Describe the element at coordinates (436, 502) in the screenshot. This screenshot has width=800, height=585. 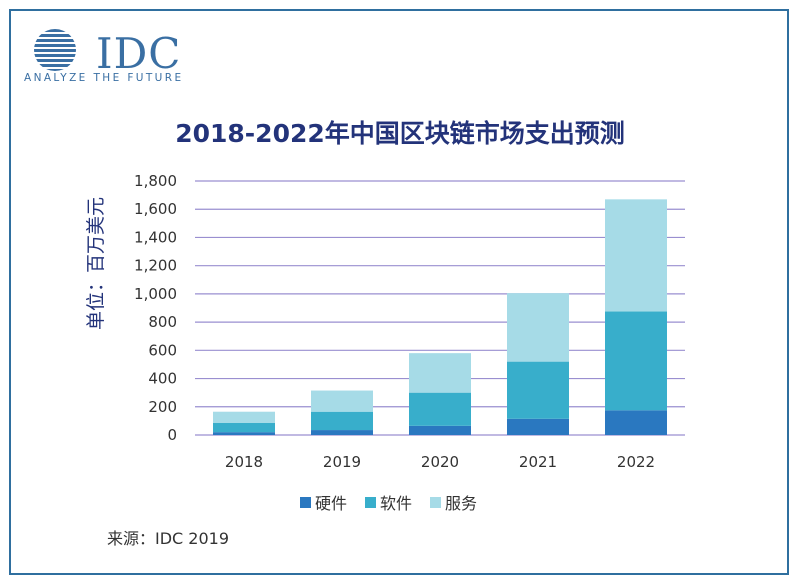
I see `legend-swatch-services` at that location.